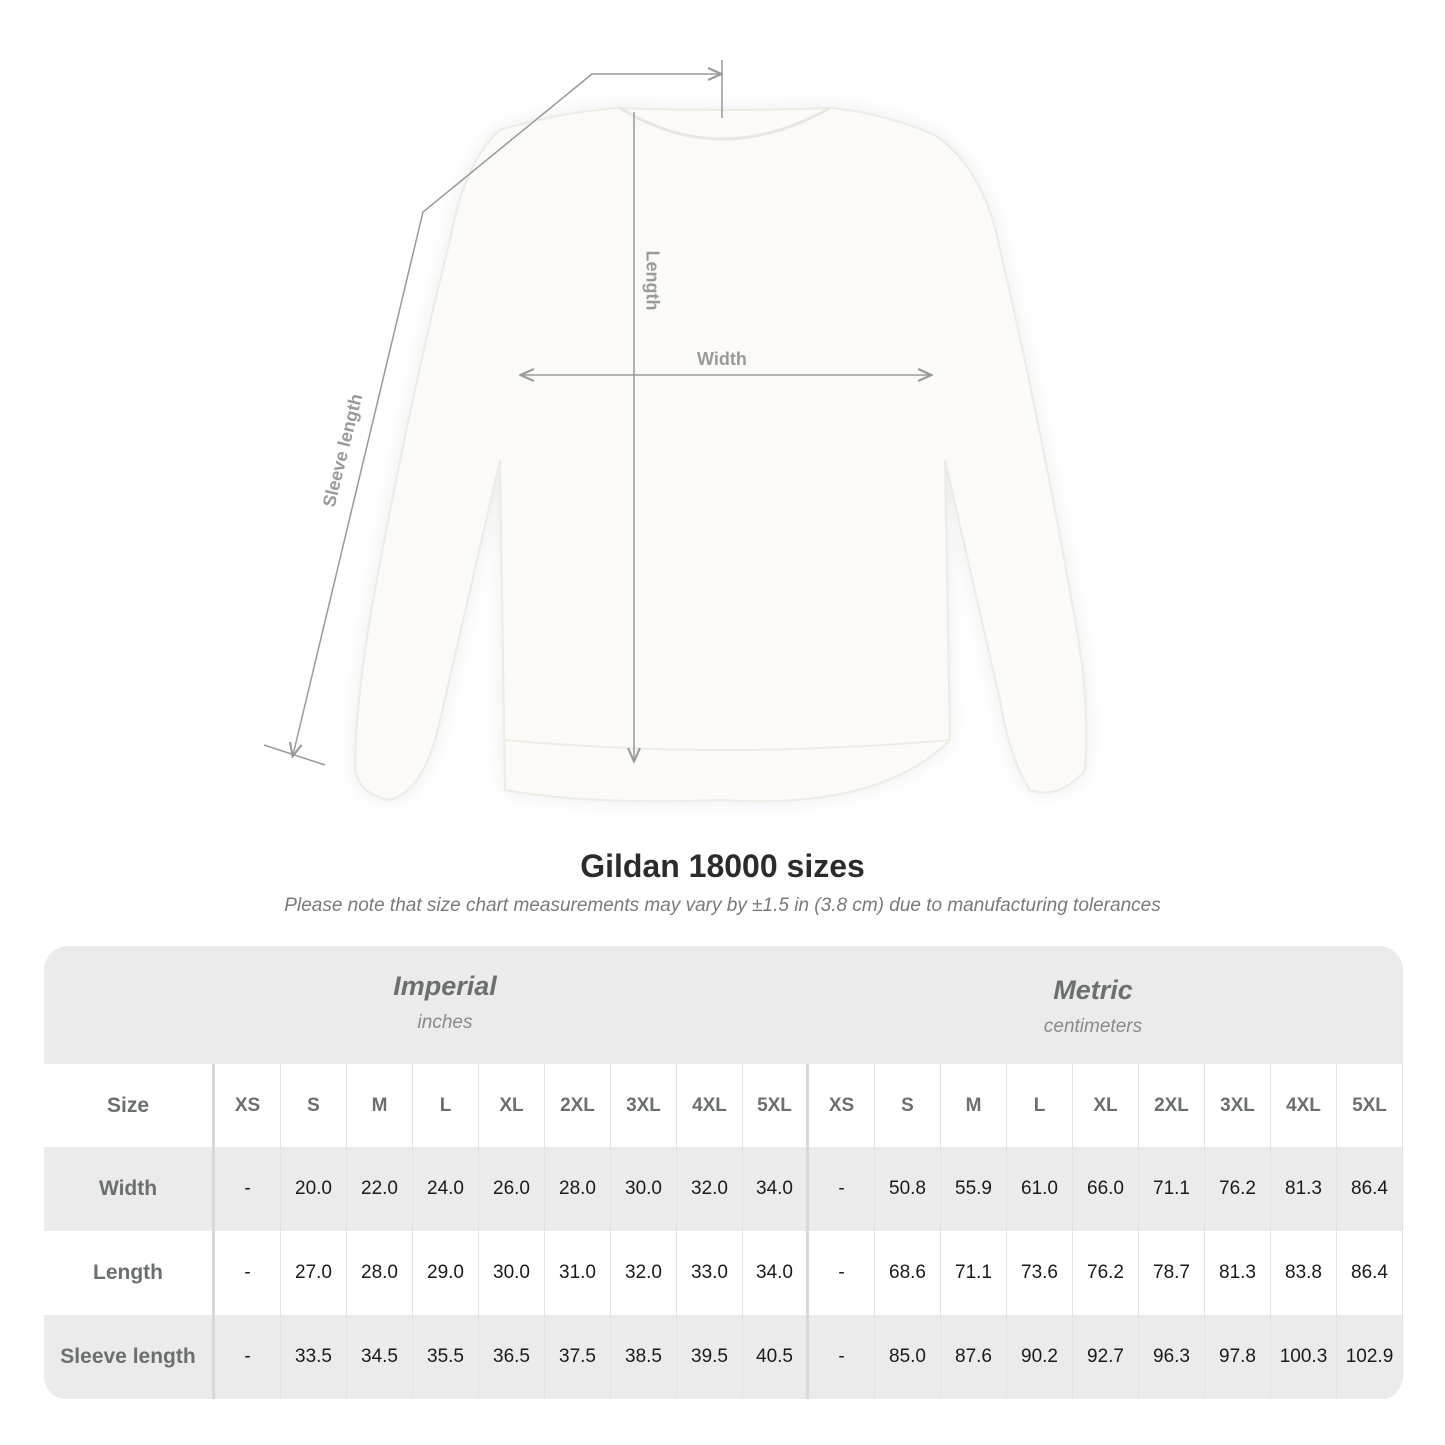 This screenshot has width=1445, height=1445. I want to click on metric-size-m: M, so click(974, 1105).